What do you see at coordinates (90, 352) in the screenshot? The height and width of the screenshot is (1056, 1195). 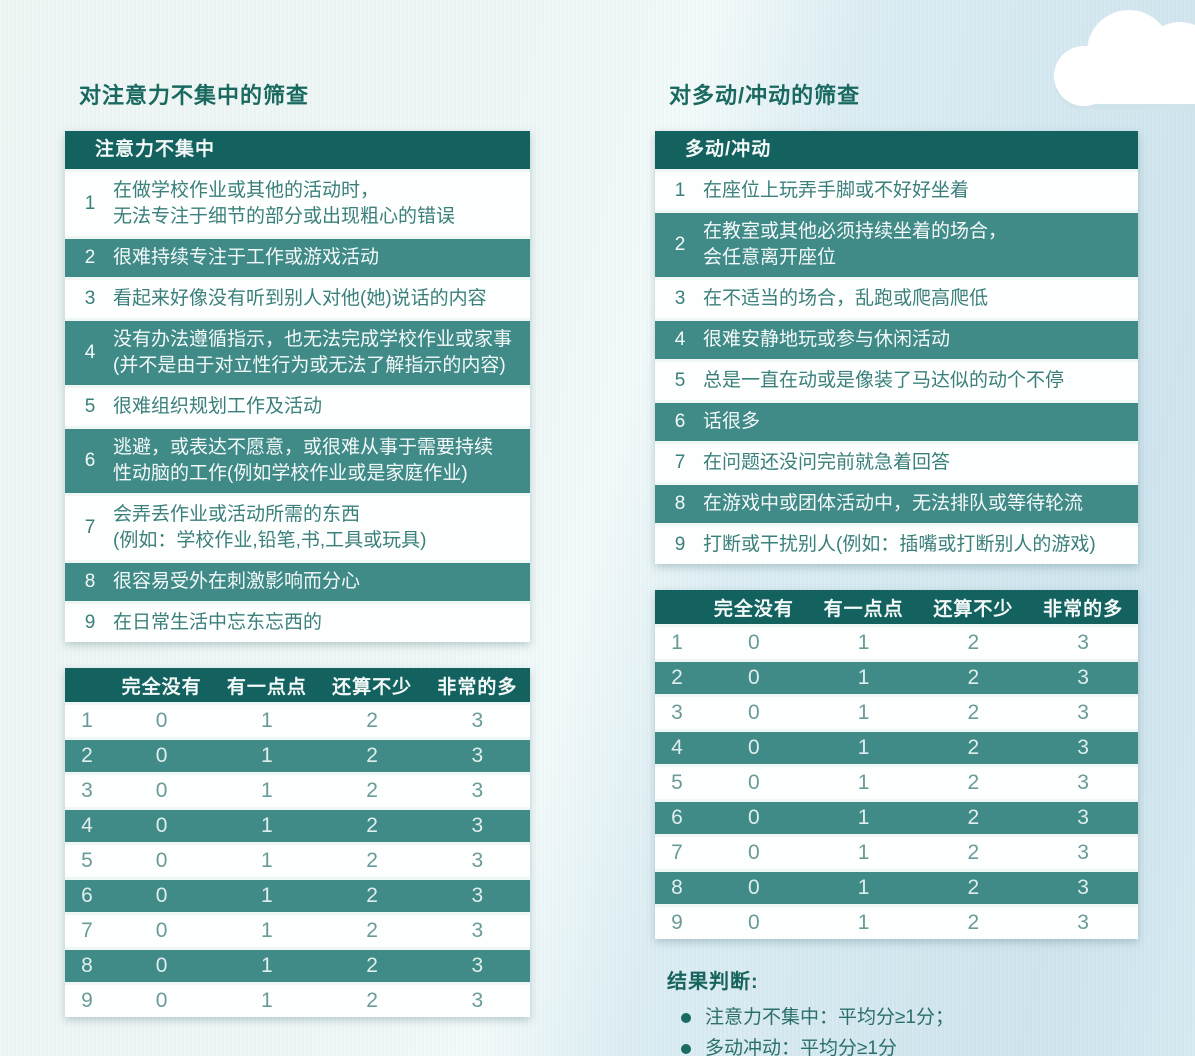 I see `item-number: 4` at bounding box center [90, 352].